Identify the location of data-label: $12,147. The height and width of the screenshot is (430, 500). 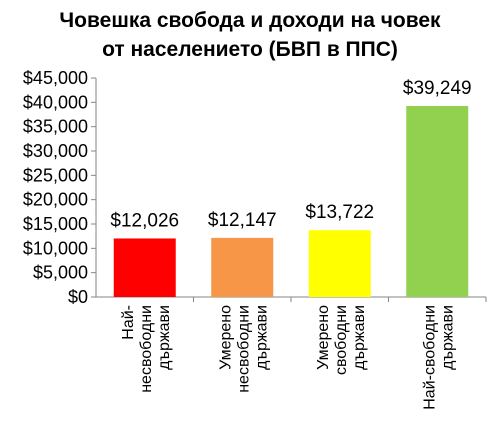
(242, 220).